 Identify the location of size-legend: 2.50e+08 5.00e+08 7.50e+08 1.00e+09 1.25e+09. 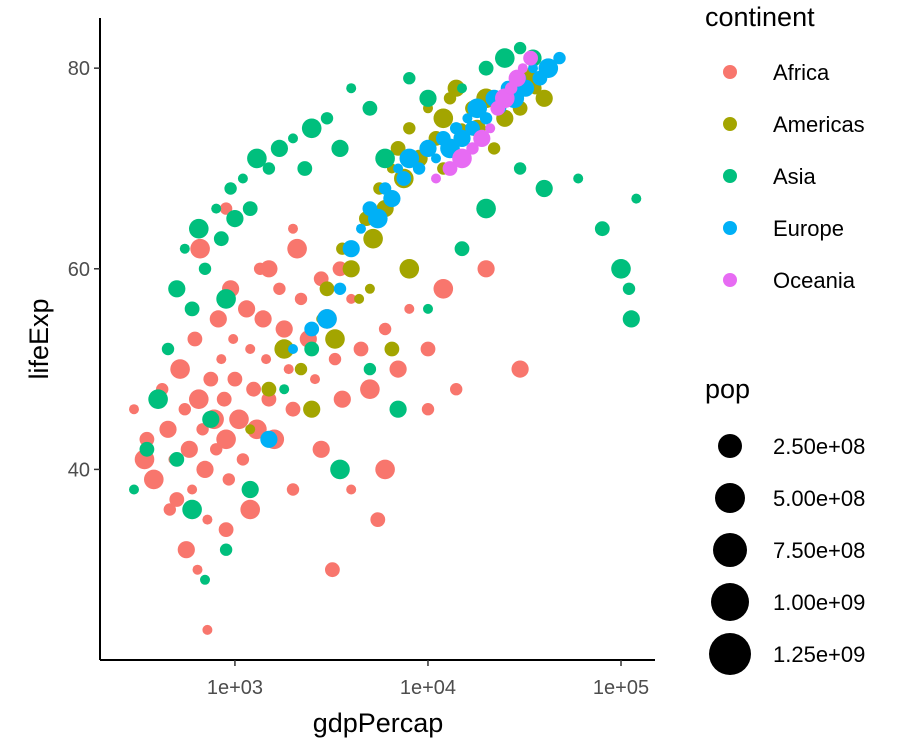
(787, 554).